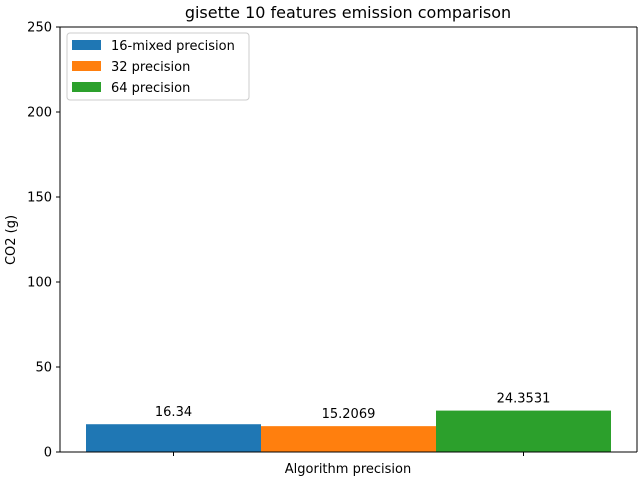  What do you see at coordinates (349, 414) in the screenshot?
I see `bar-value-label: 15.2069` at bounding box center [349, 414].